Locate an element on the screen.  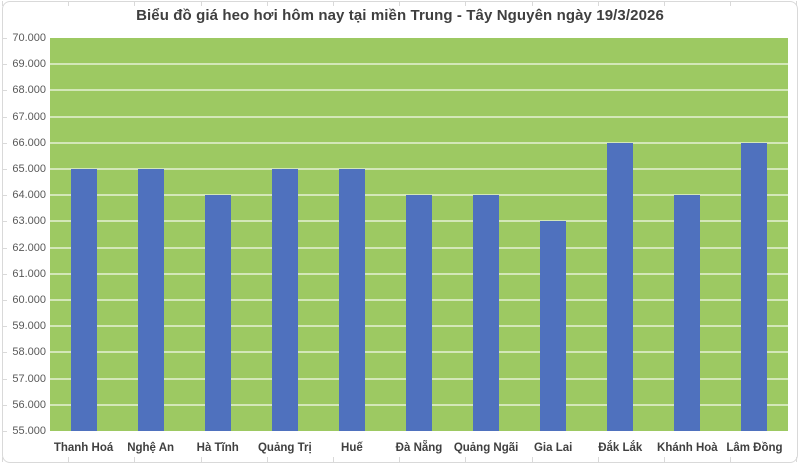
y-tick-label: 58.000 is located at coordinates (29, 352).